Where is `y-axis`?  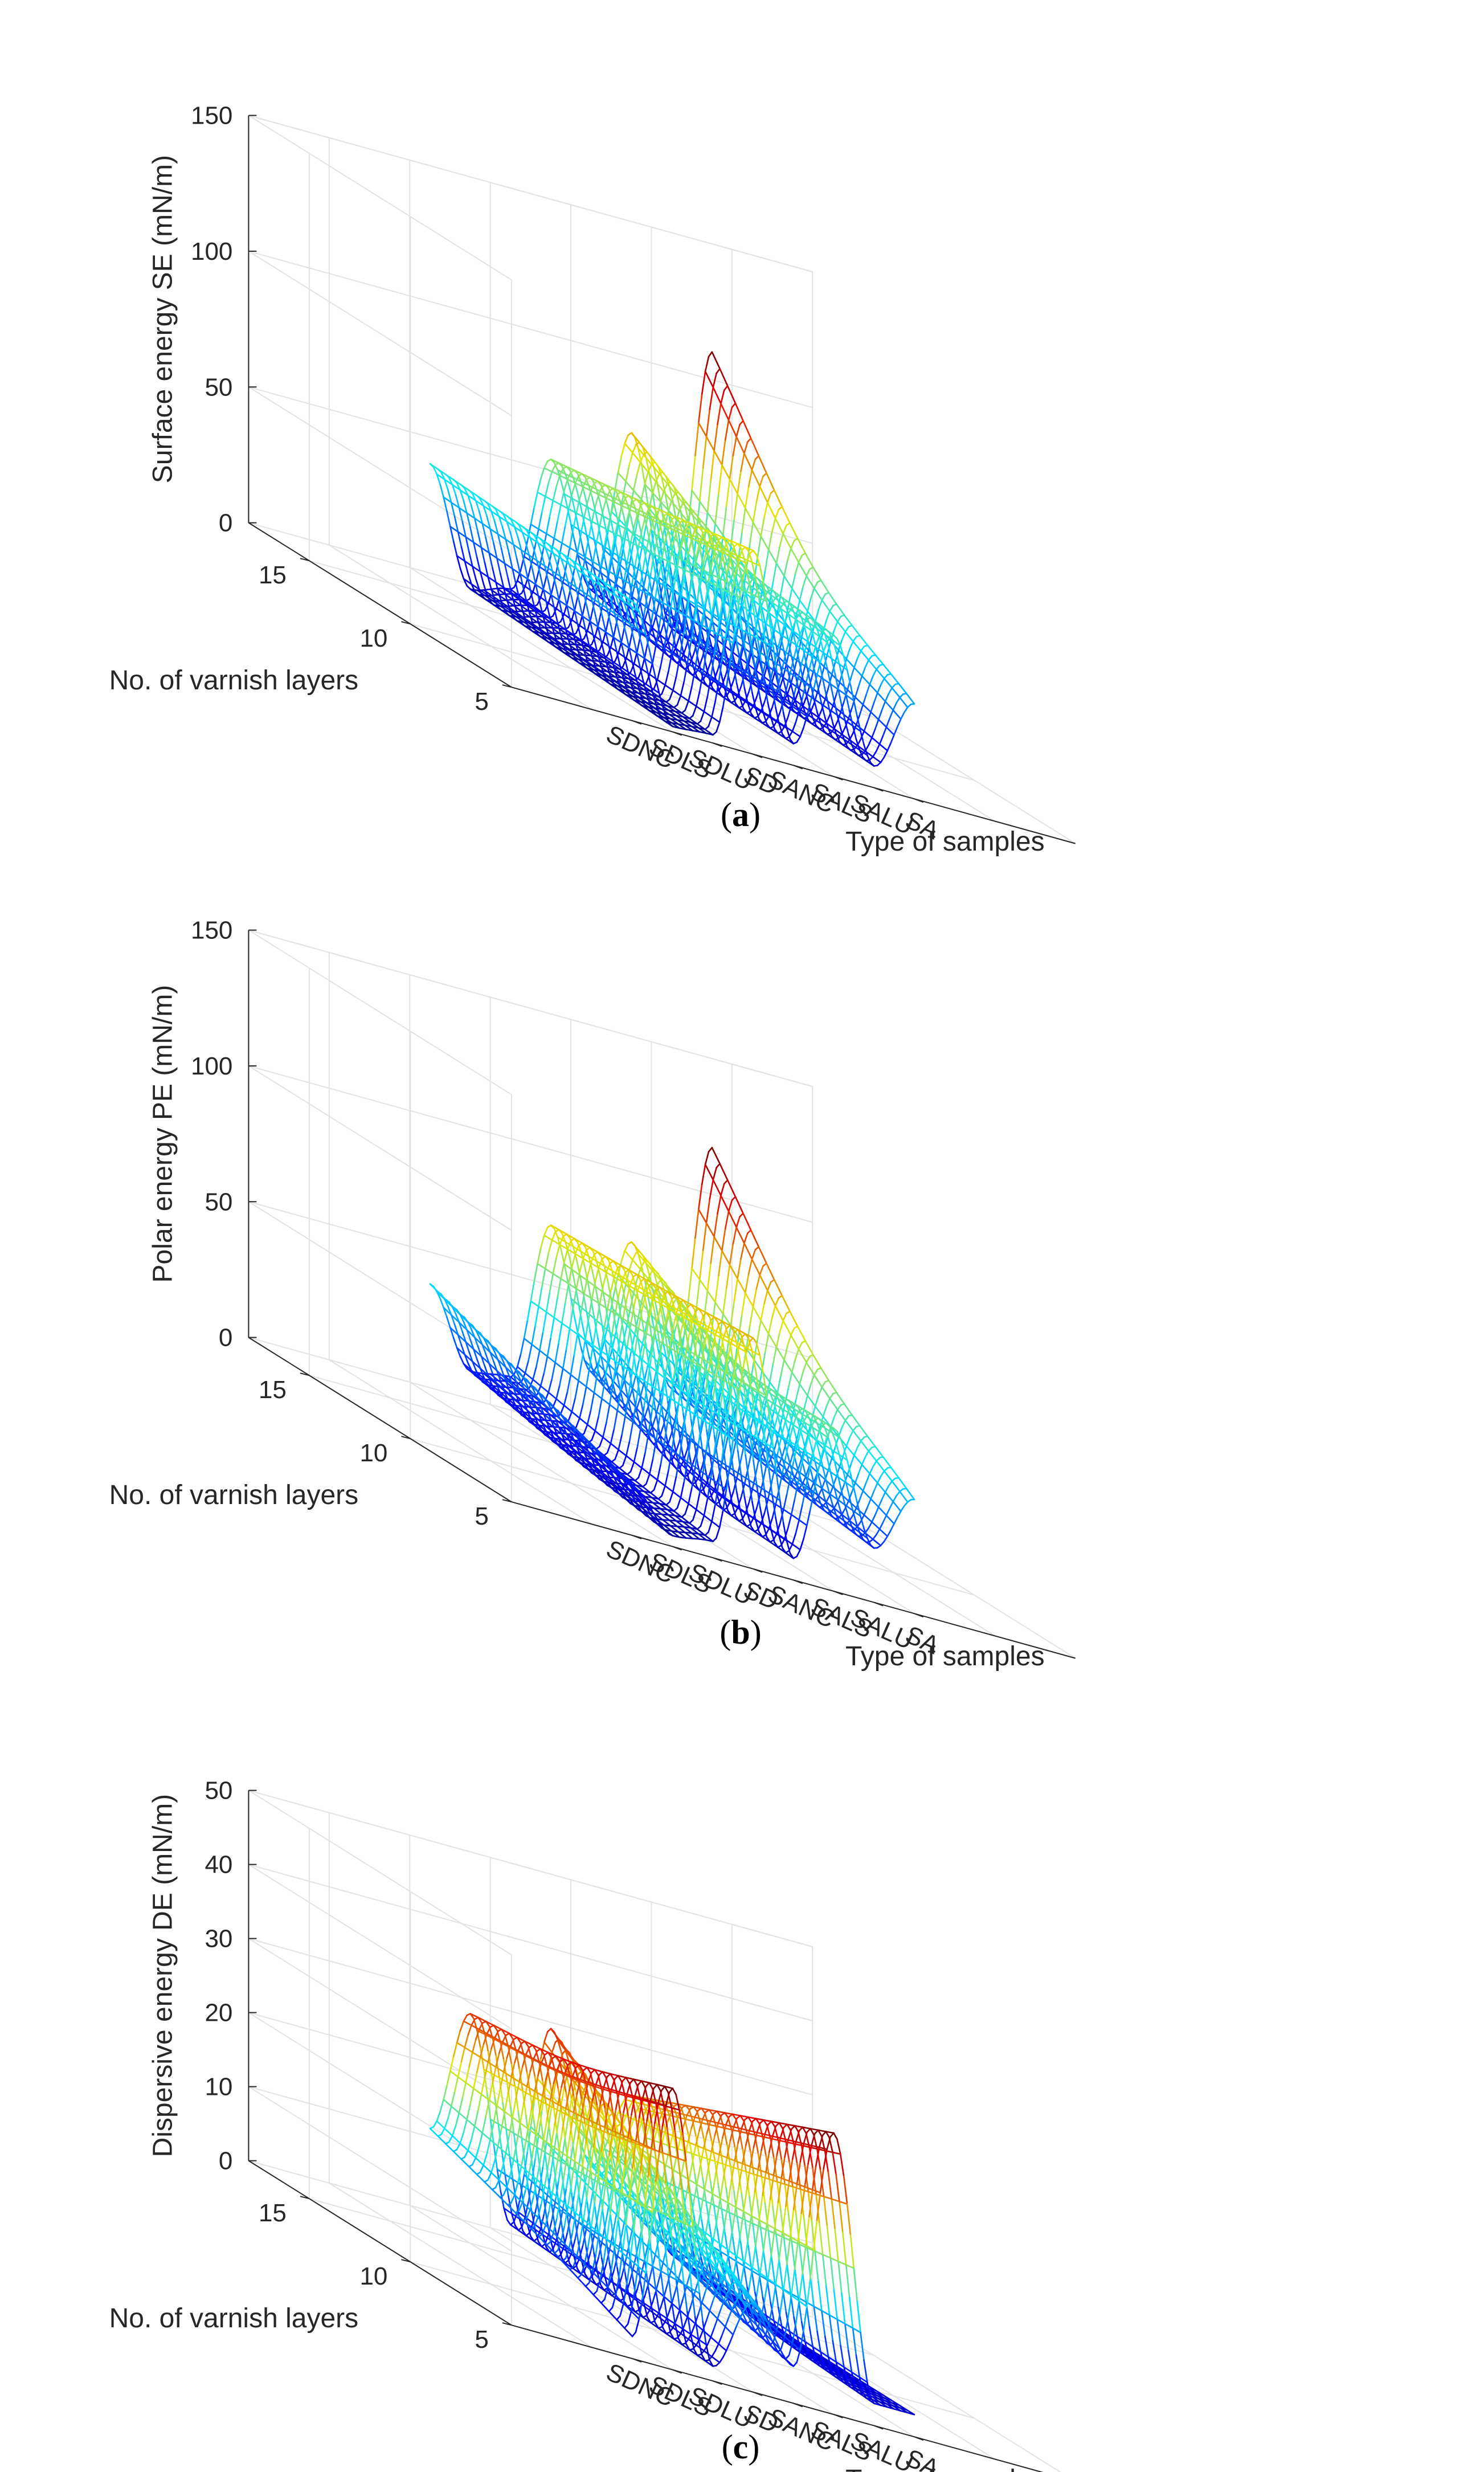
y-axis is located at coordinates (380, 605).